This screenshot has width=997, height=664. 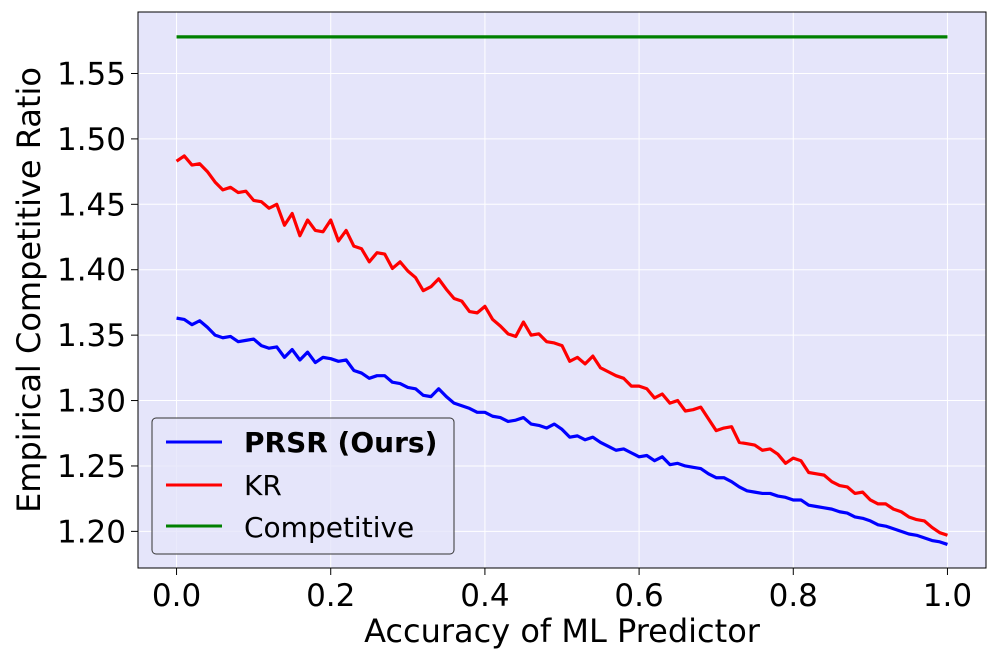 What do you see at coordinates (91, 271) in the screenshot?
I see `y-tick-label: 1.40` at bounding box center [91, 271].